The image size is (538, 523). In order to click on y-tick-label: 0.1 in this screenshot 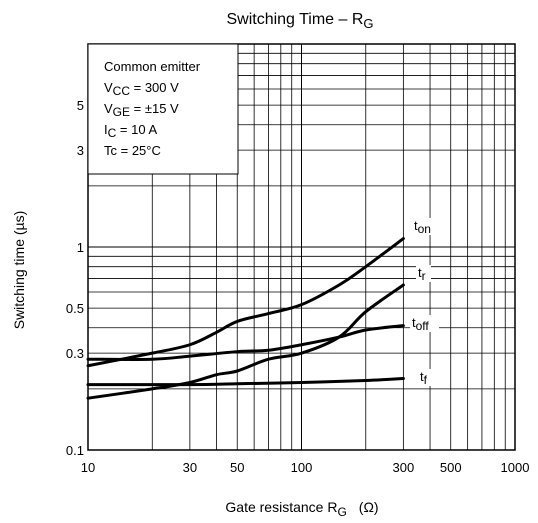, I will do `click(75, 450)`.